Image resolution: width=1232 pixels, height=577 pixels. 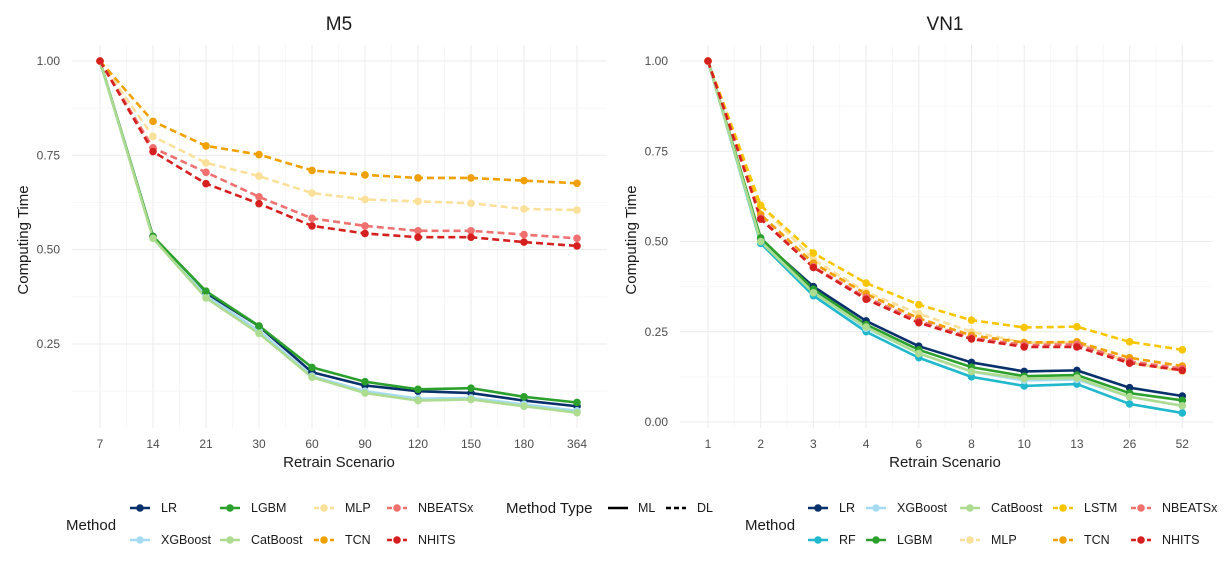 I want to click on legend-label: MLP, so click(x=1004, y=540).